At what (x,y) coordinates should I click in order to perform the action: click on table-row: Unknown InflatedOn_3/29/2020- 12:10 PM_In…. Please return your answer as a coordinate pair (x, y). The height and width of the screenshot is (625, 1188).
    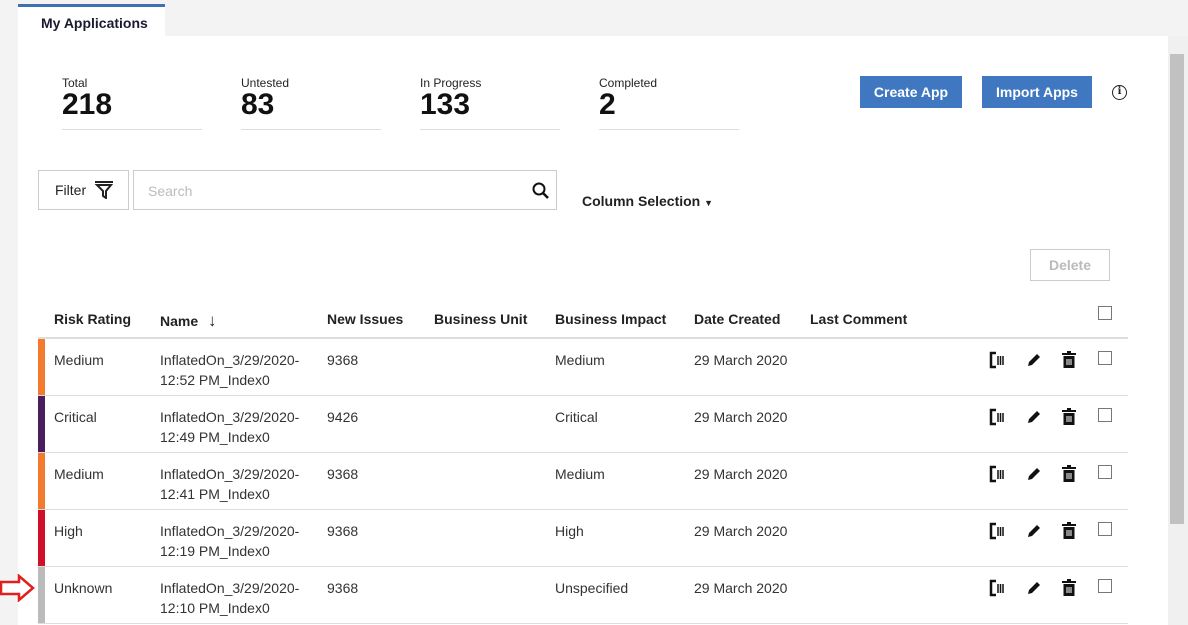
    Looking at the image, I should click on (583, 595).